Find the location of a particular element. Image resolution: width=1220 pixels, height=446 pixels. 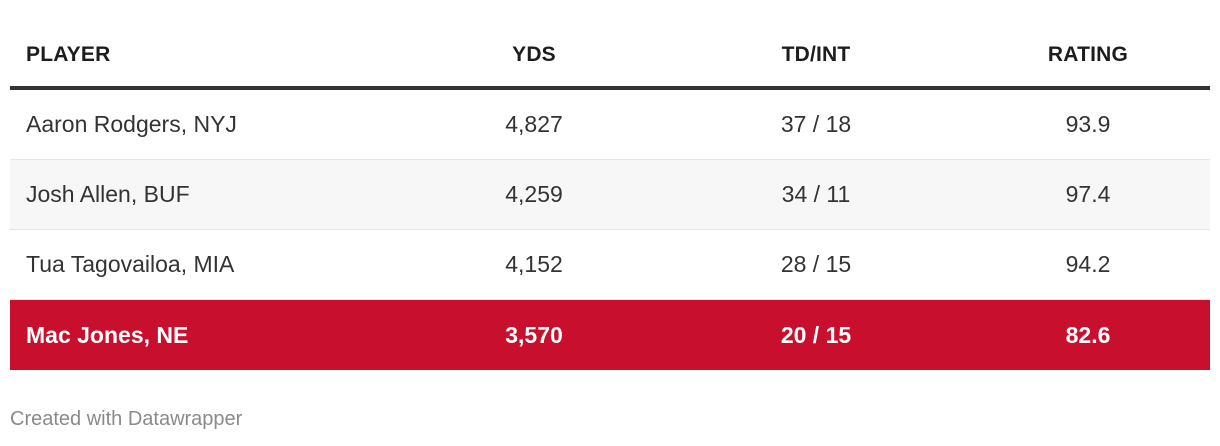

cell-player: Mac Jones, NE is located at coordinates (107, 334).